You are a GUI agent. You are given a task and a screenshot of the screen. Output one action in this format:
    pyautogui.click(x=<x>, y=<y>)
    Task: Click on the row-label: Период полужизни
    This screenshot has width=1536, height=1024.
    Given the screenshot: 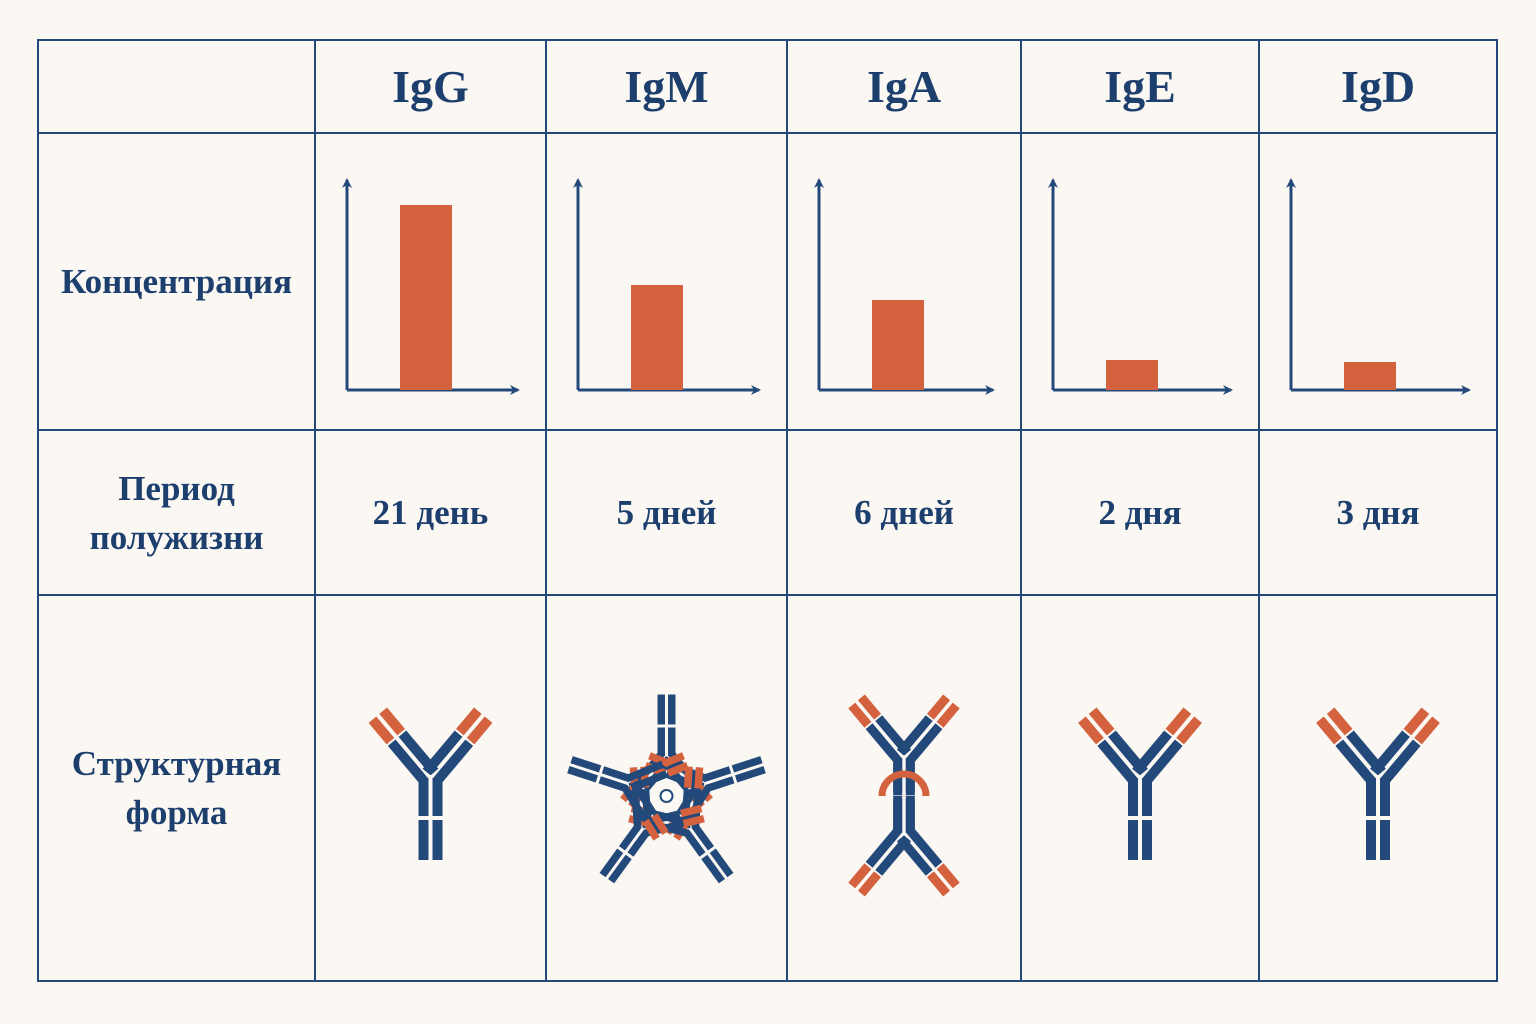 What is the action you would take?
    pyautogui.click(x=176, y=512)
    